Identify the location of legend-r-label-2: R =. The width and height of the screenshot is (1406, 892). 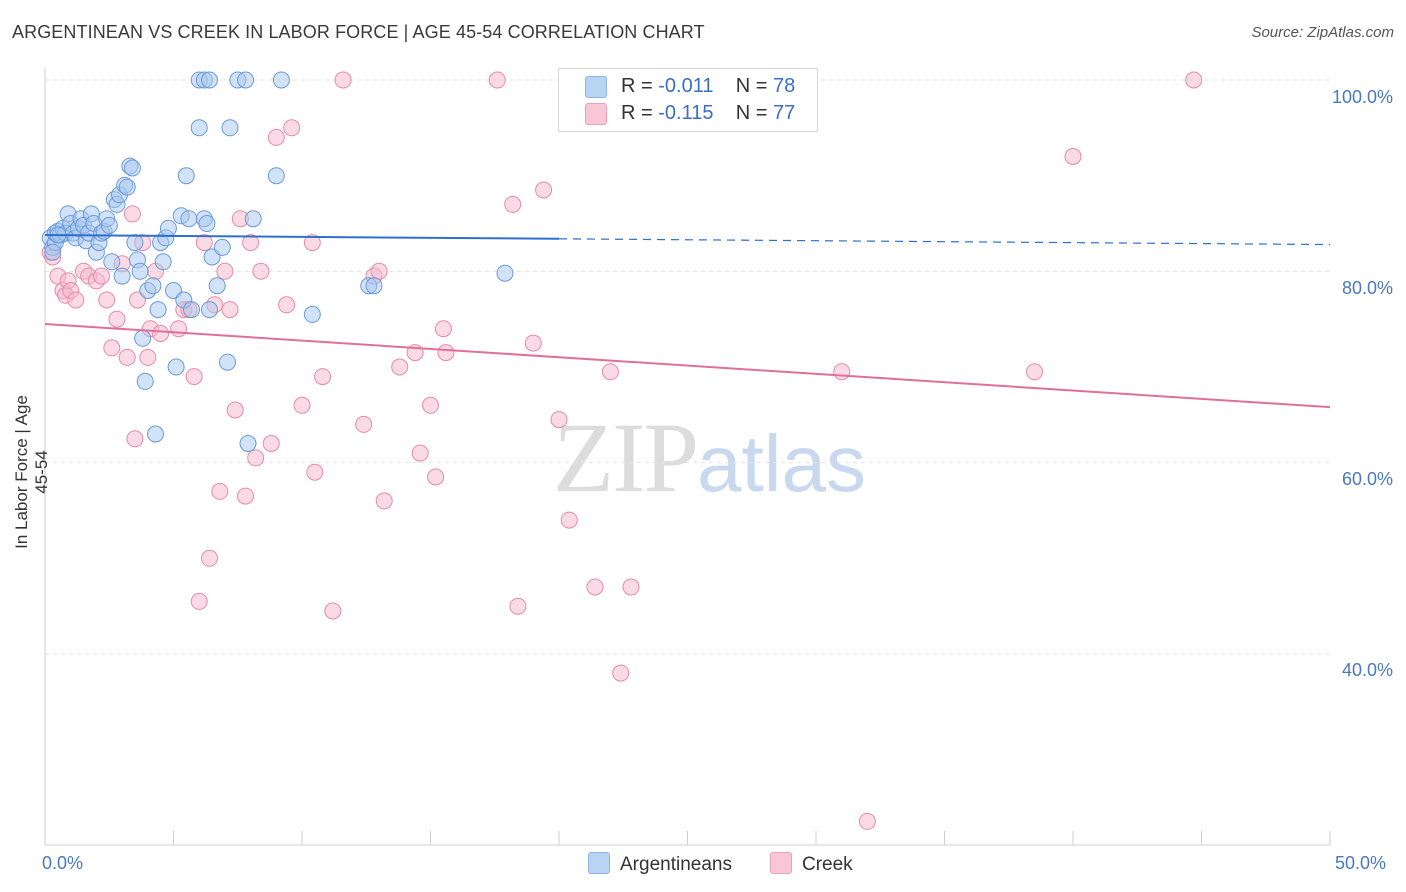
(640, 113).